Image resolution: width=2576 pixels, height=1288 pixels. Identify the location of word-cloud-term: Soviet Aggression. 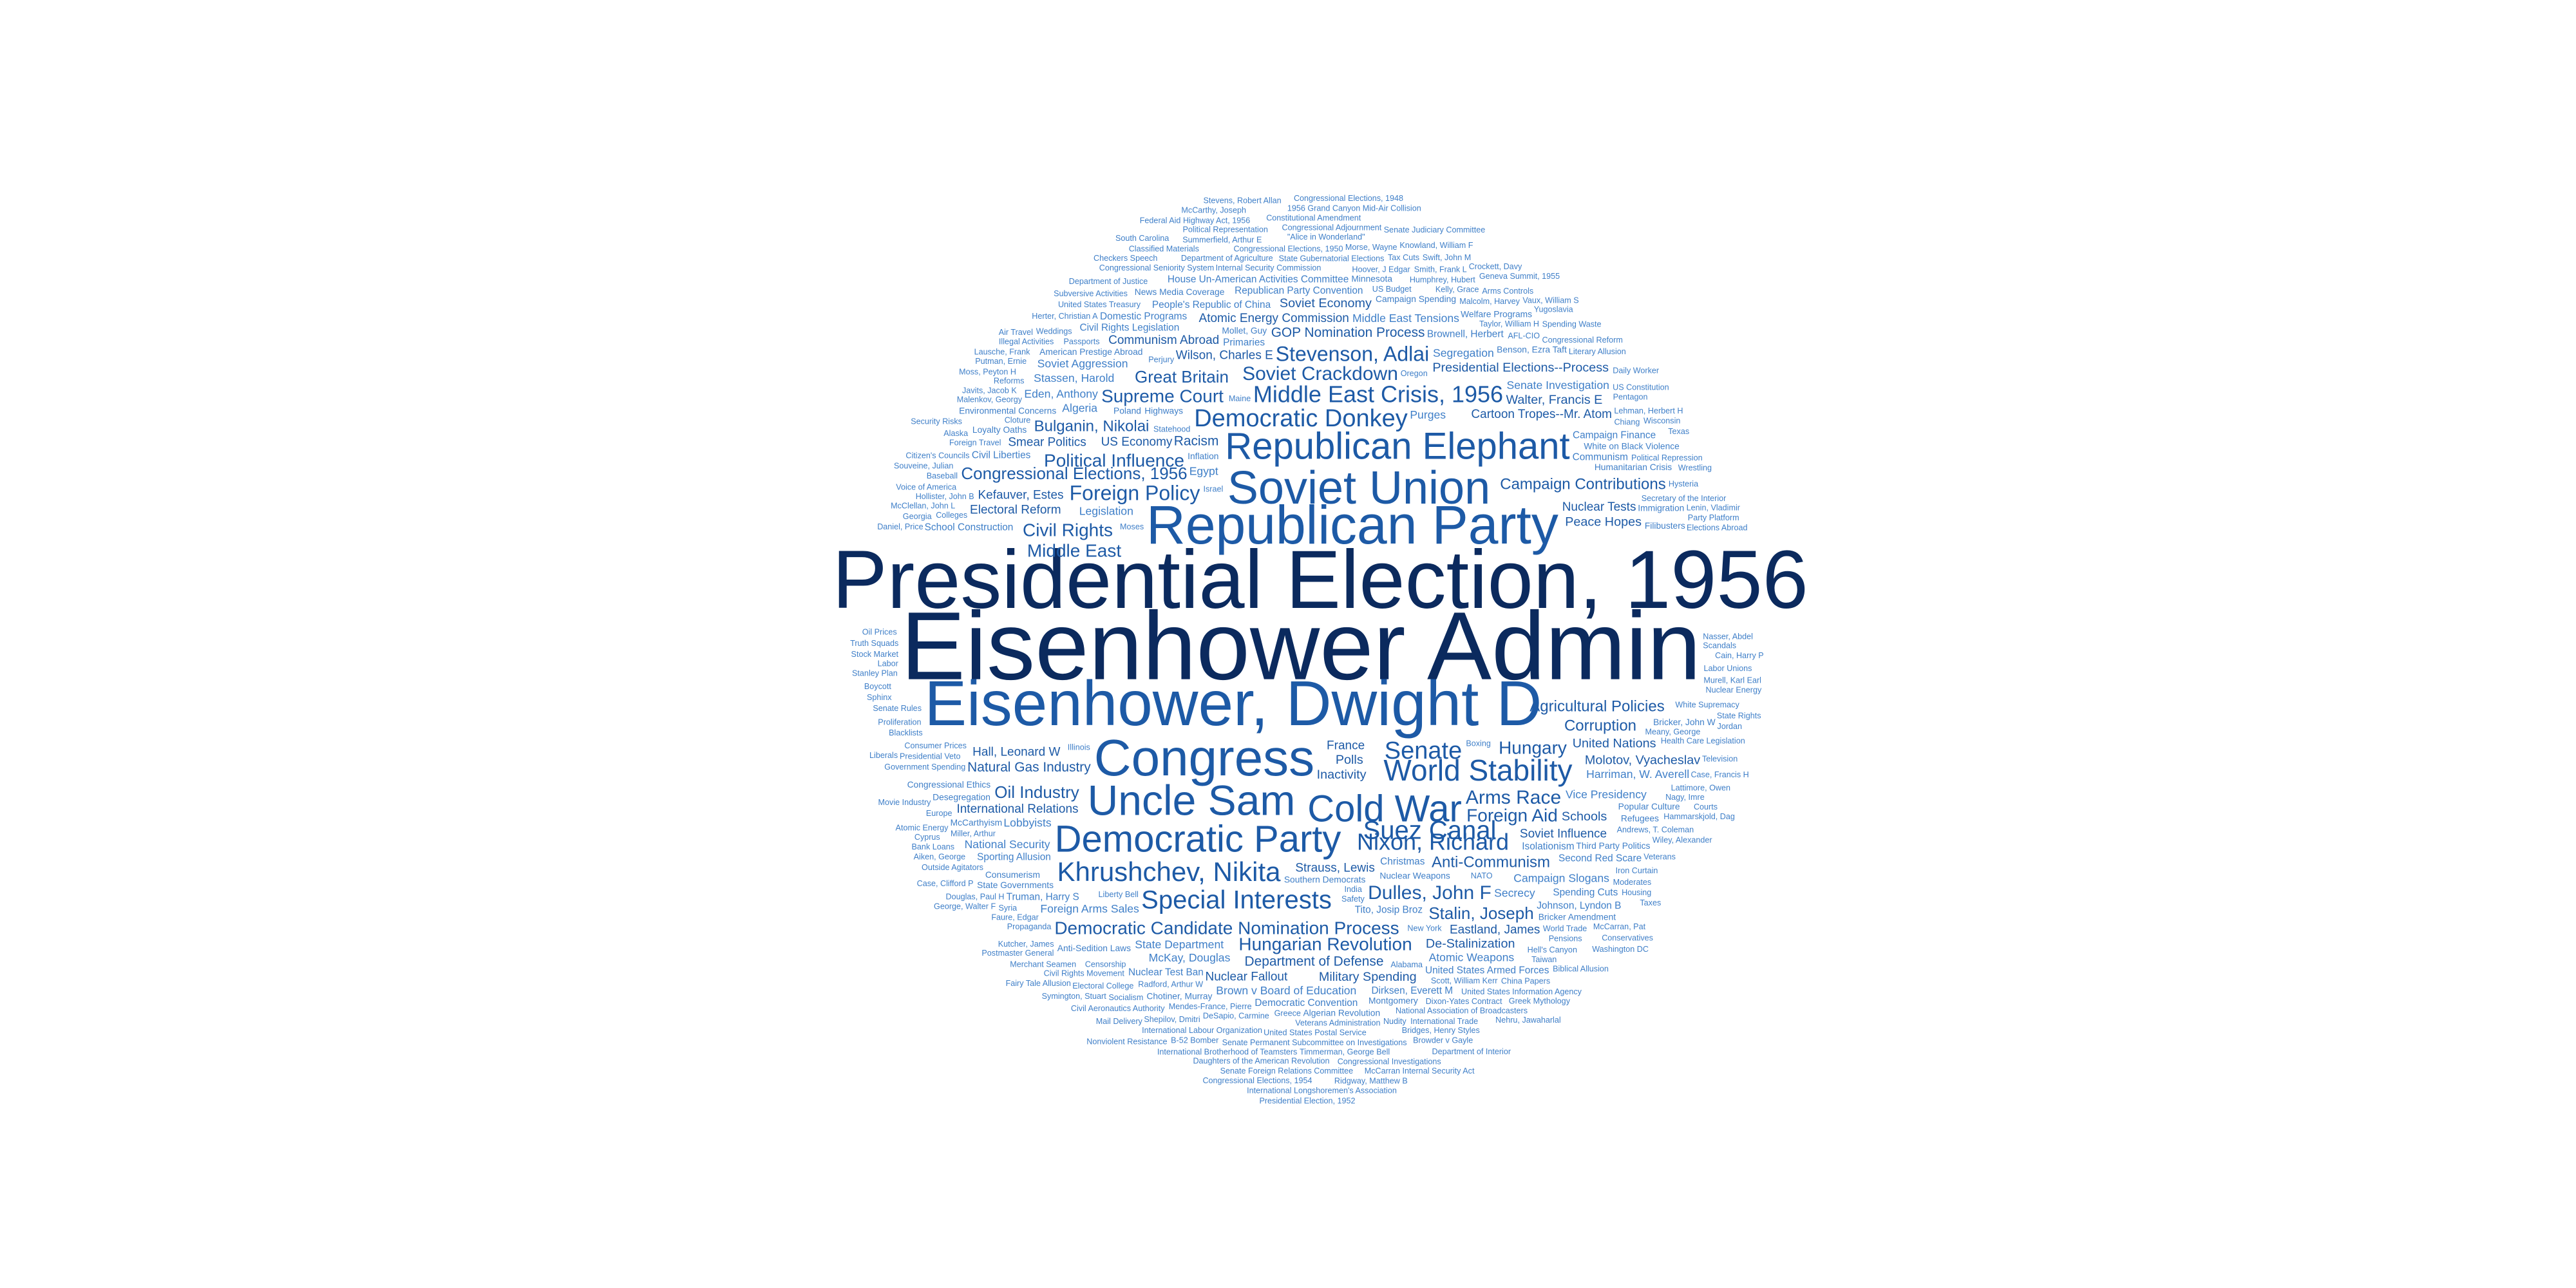
(1082, 364).